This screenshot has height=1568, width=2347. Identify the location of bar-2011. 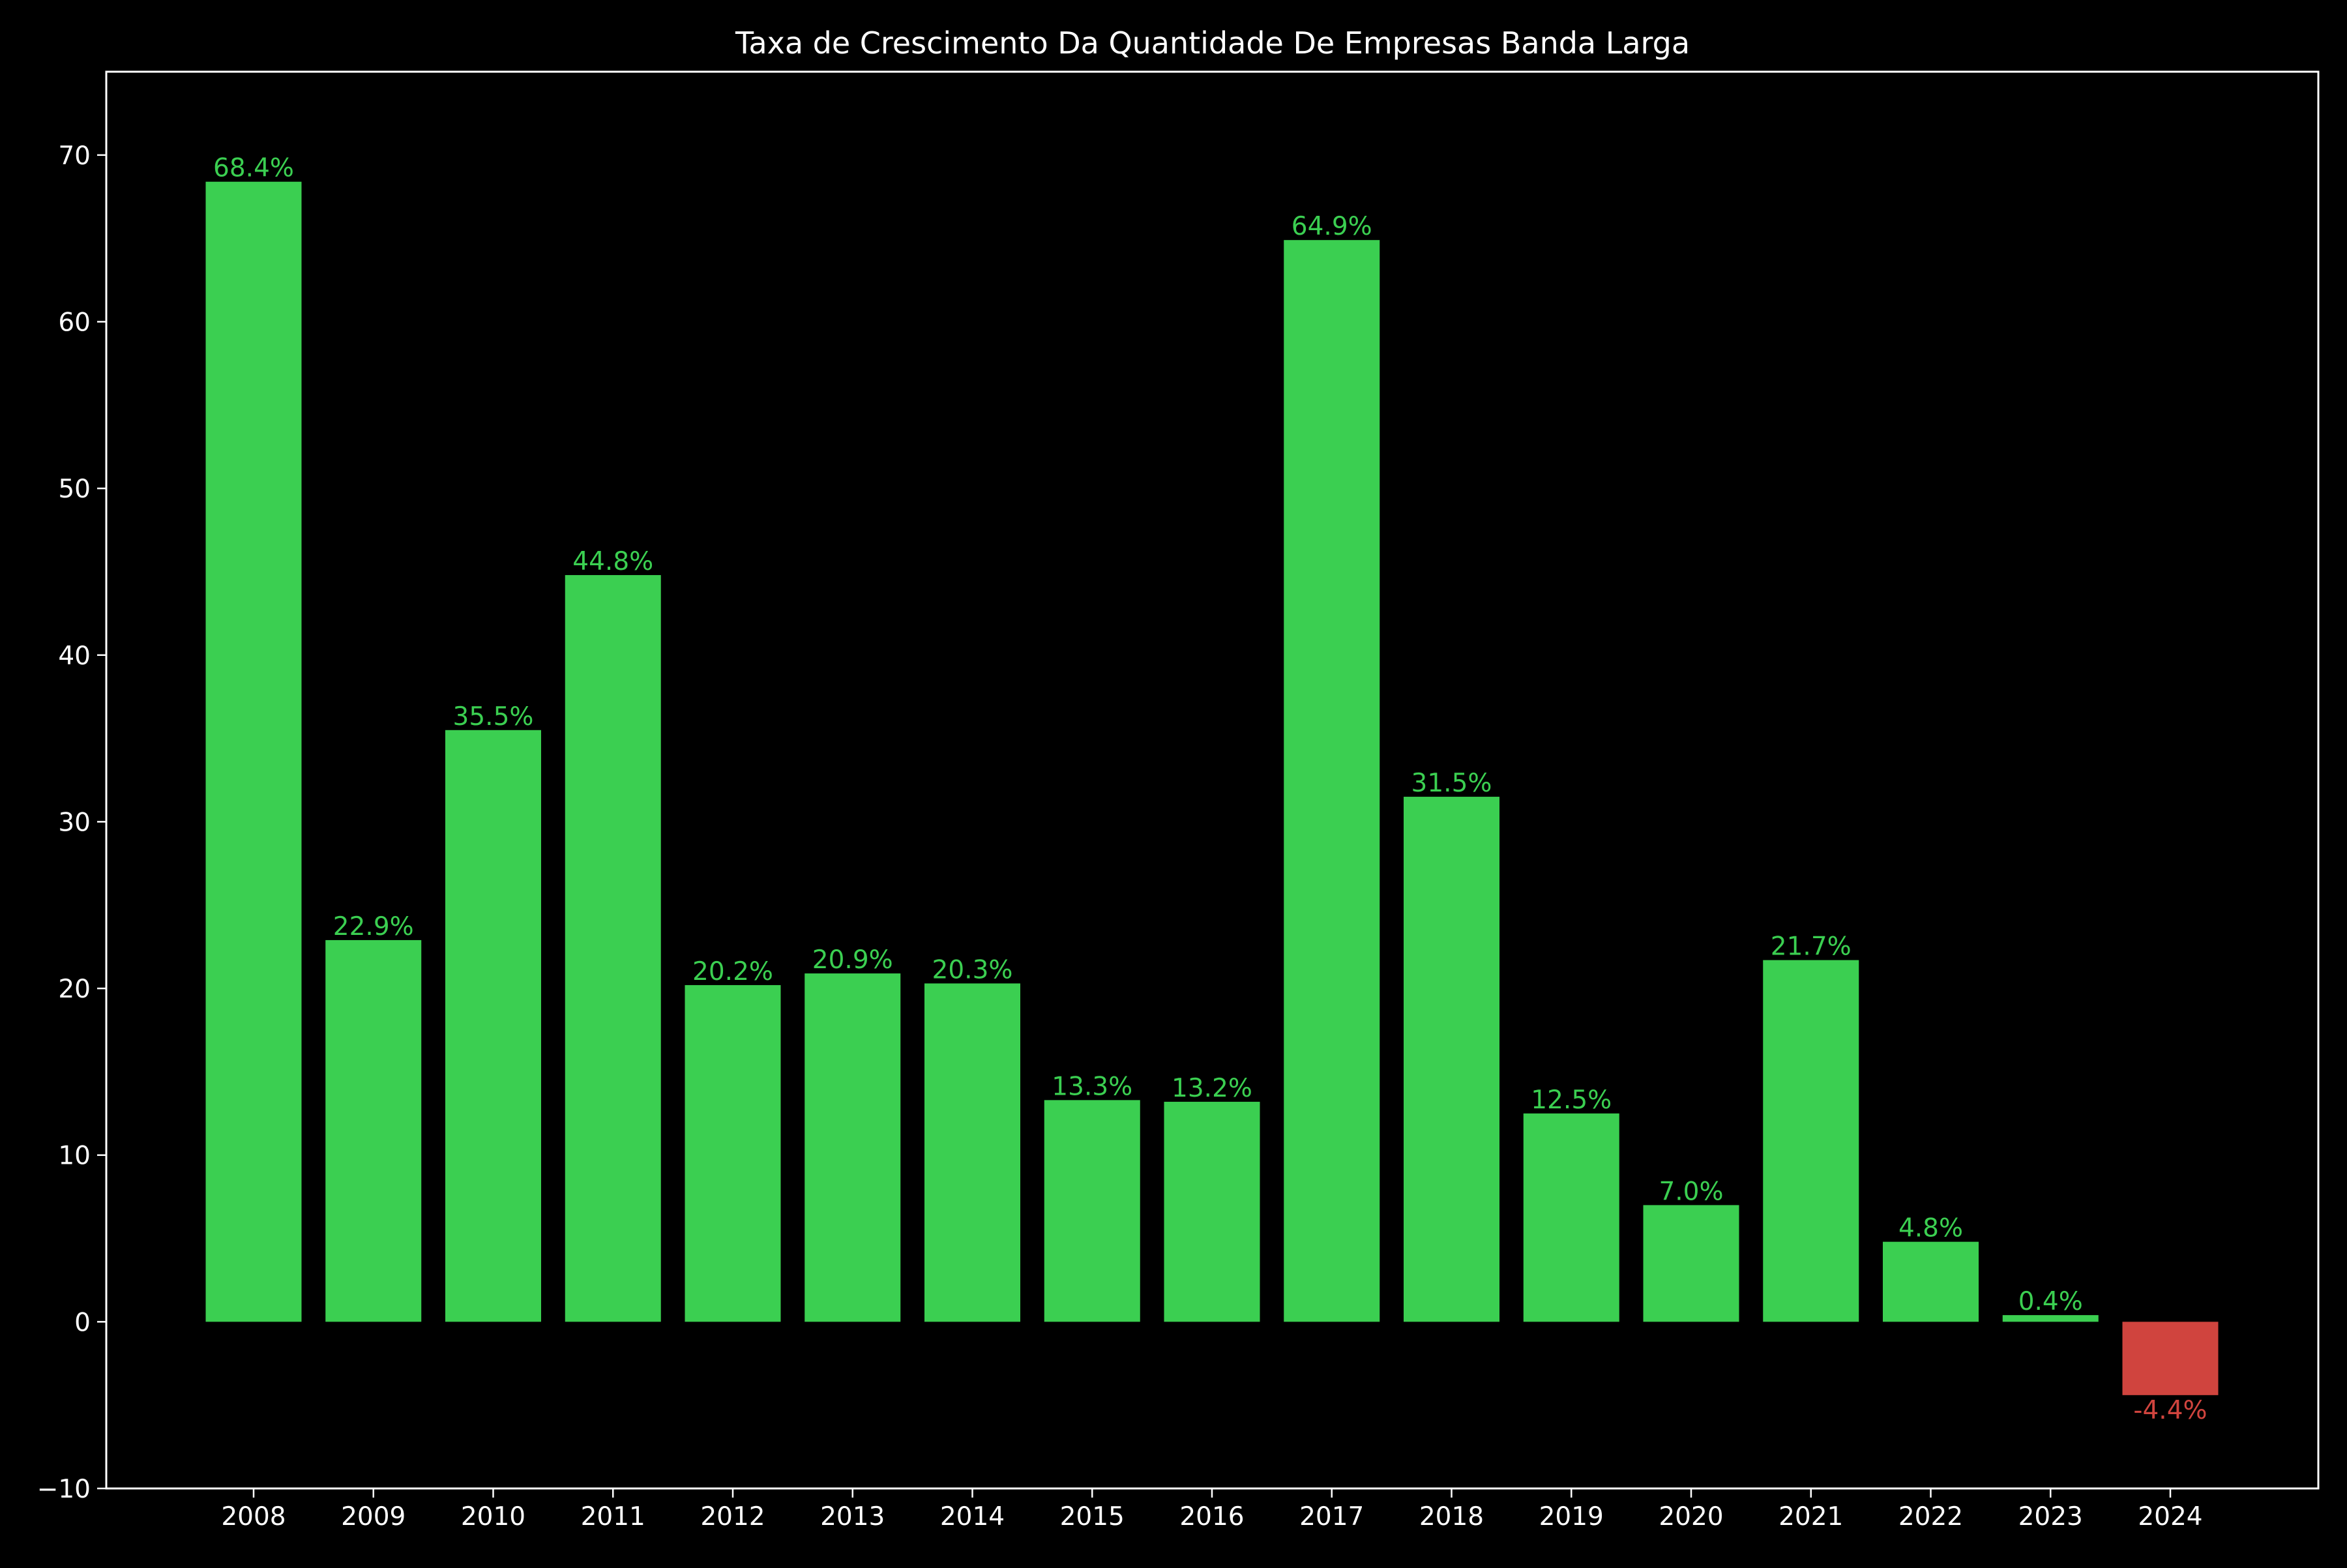
(613, 949).